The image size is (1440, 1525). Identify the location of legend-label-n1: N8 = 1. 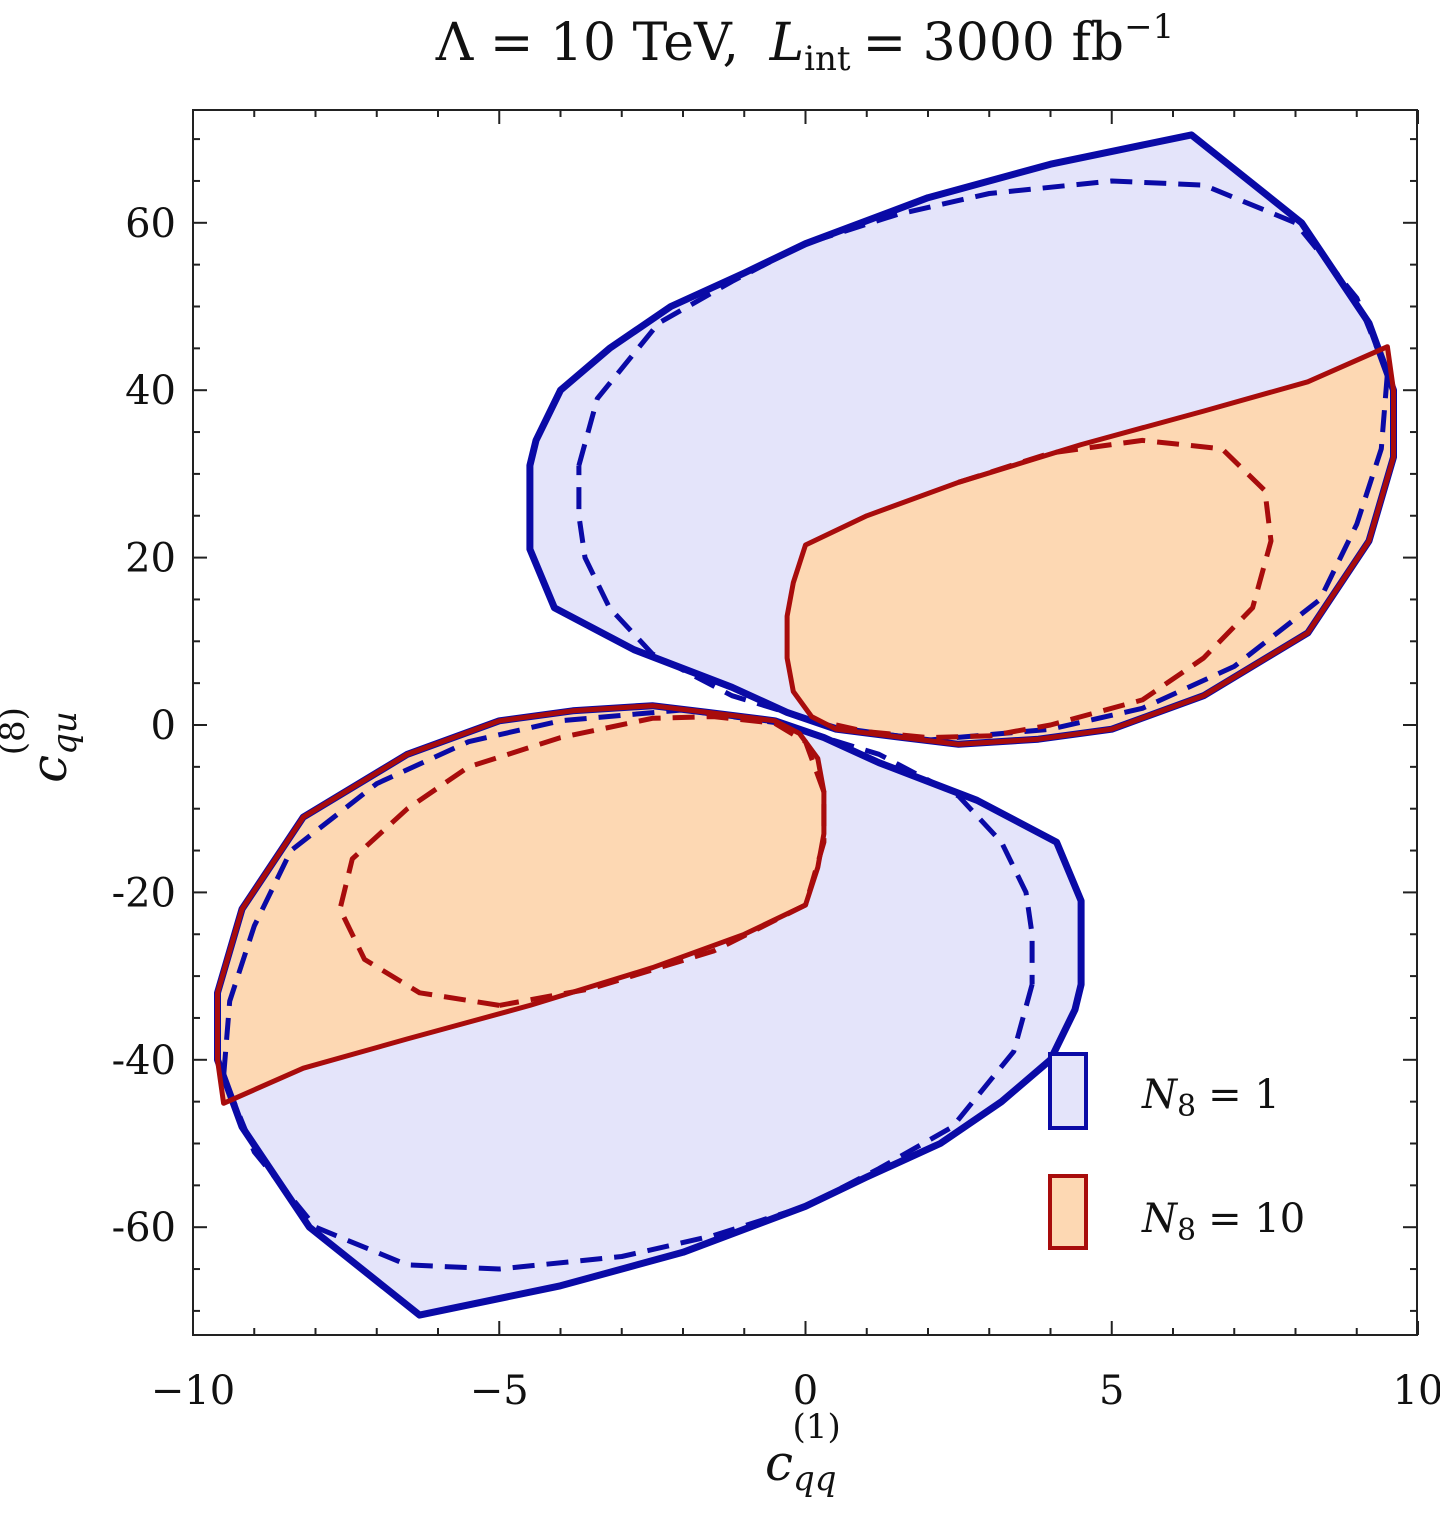
(1210, 1098).